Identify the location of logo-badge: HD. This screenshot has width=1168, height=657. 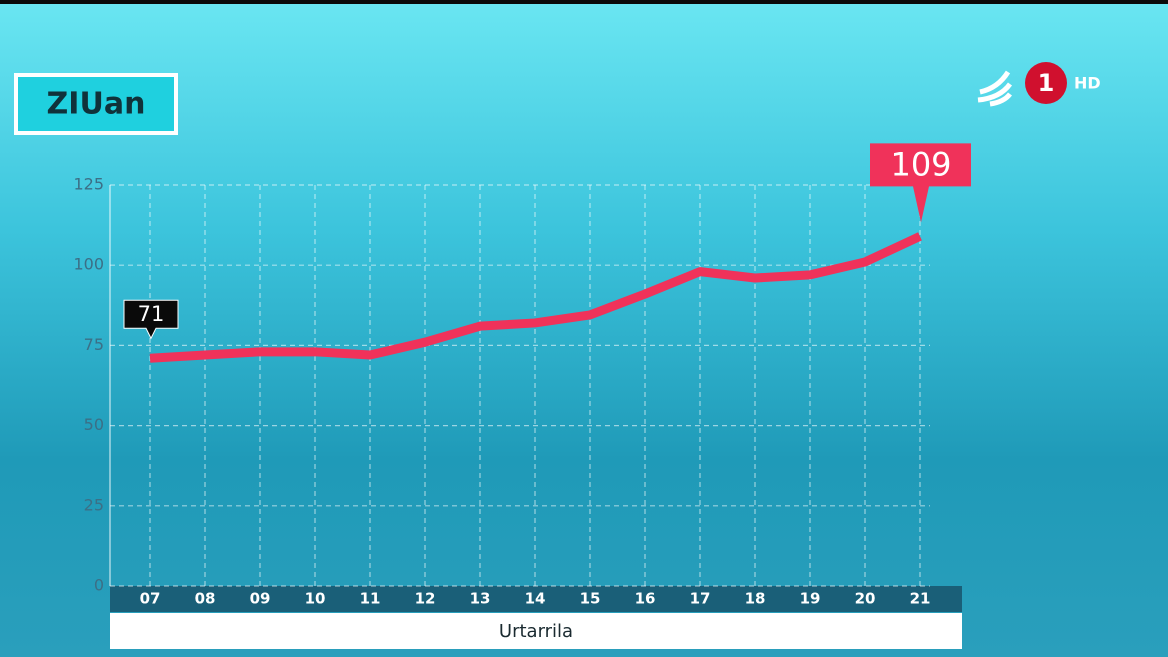
(1087, 83).